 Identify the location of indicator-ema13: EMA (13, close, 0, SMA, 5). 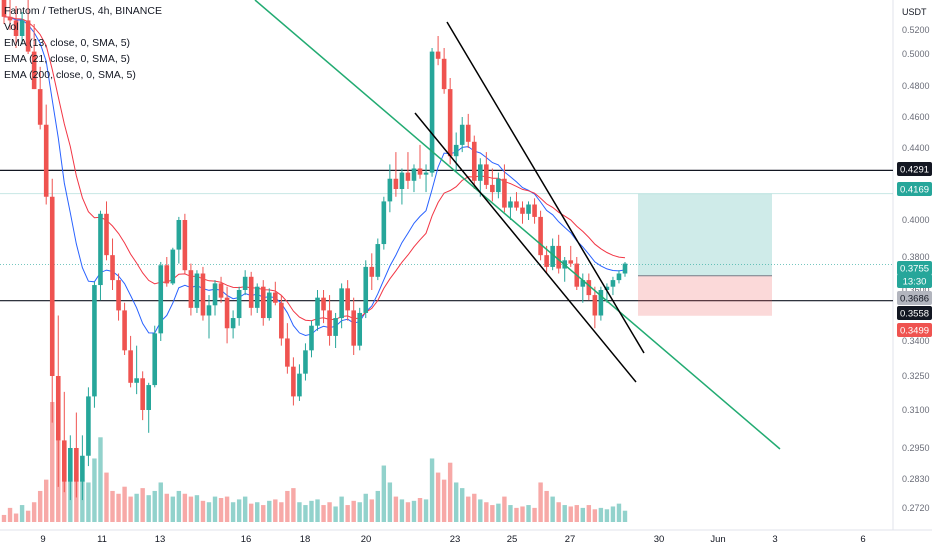
(67, 43).